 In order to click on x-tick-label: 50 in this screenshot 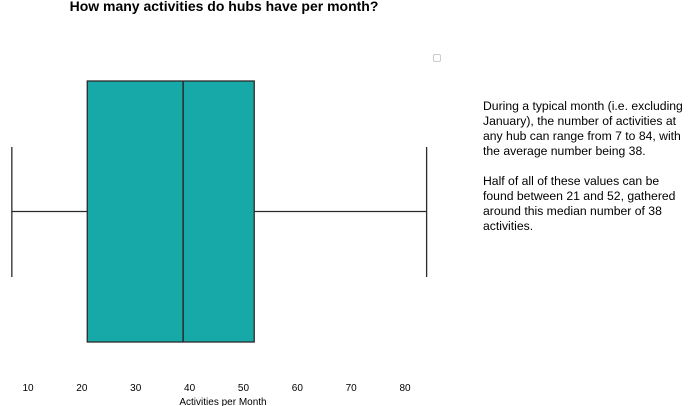, I will do `click(244, 388)`.